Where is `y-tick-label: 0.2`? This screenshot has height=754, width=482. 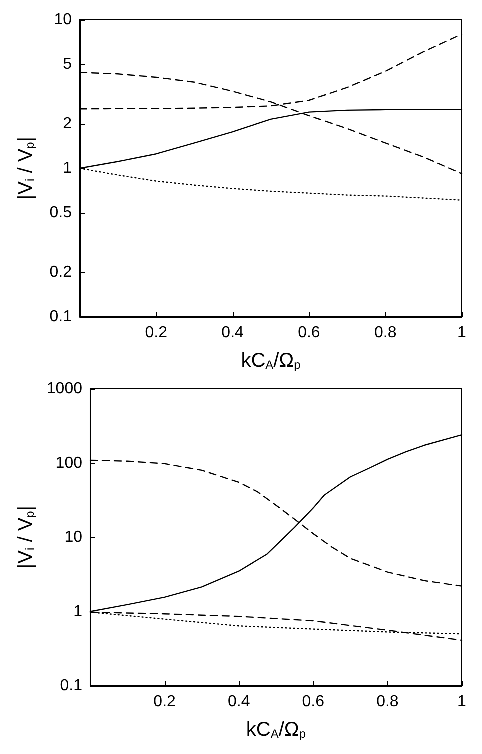 y-tick-label: 0.2 is located at coordinates (61, 272).